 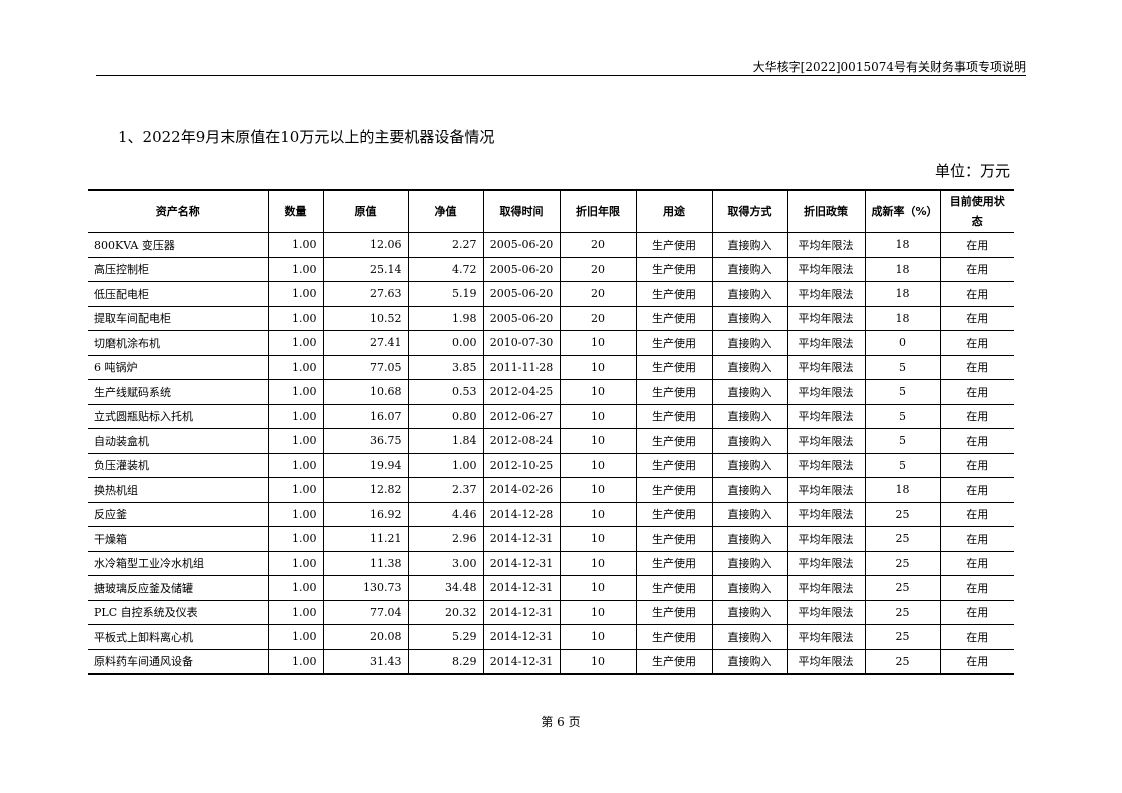 What do you see at coordinates (445, 367) in the screenshot?
I see `table-cell: 3.85` at bounding box center [445, 367].